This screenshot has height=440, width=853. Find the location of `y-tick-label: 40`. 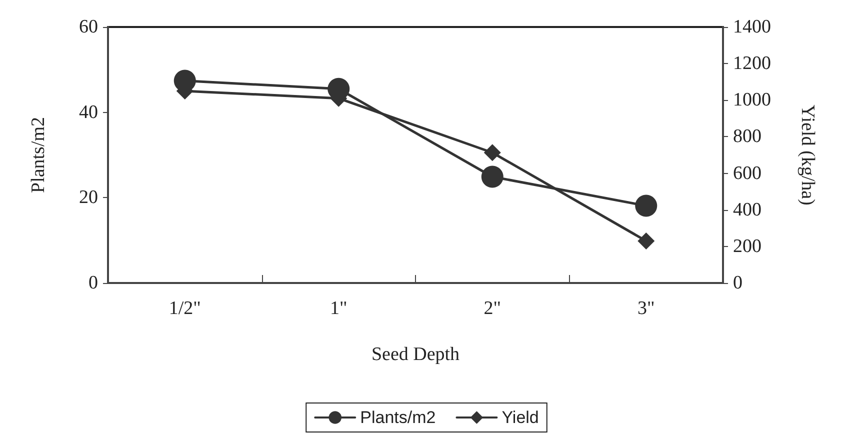

y-tick-label: 40 is located at coordinates (88, 112).